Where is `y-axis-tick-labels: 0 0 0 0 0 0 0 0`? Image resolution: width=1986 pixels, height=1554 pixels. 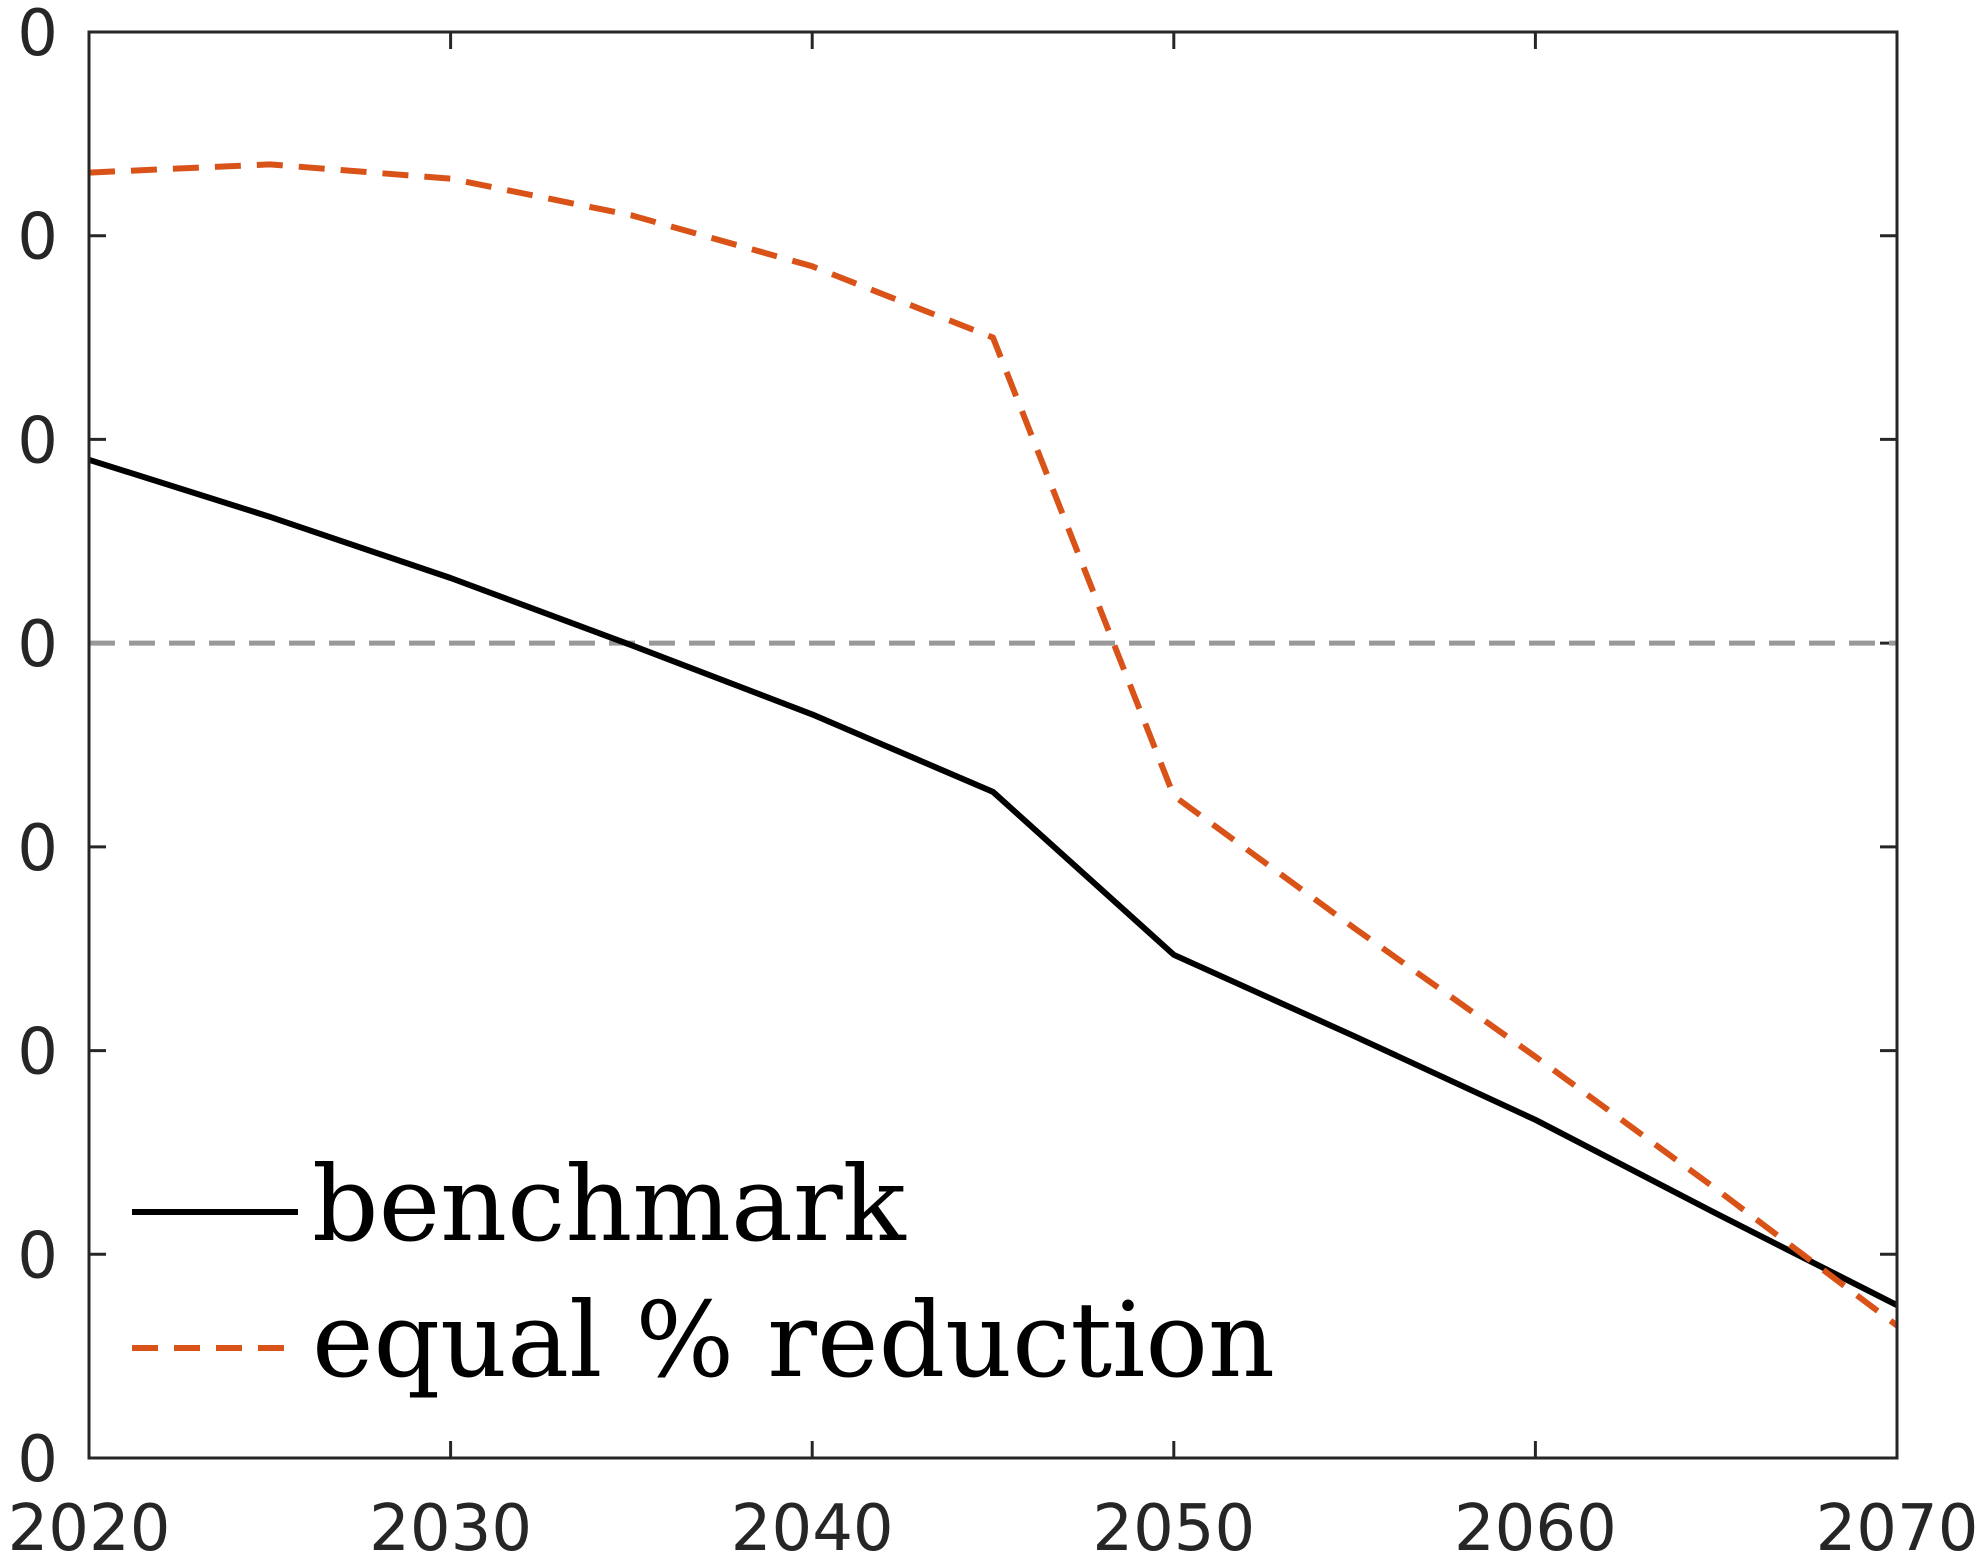
y-axis-tick-labels: 0 0 0 0 0 0 0 0 is located at coordinates (37, 748).